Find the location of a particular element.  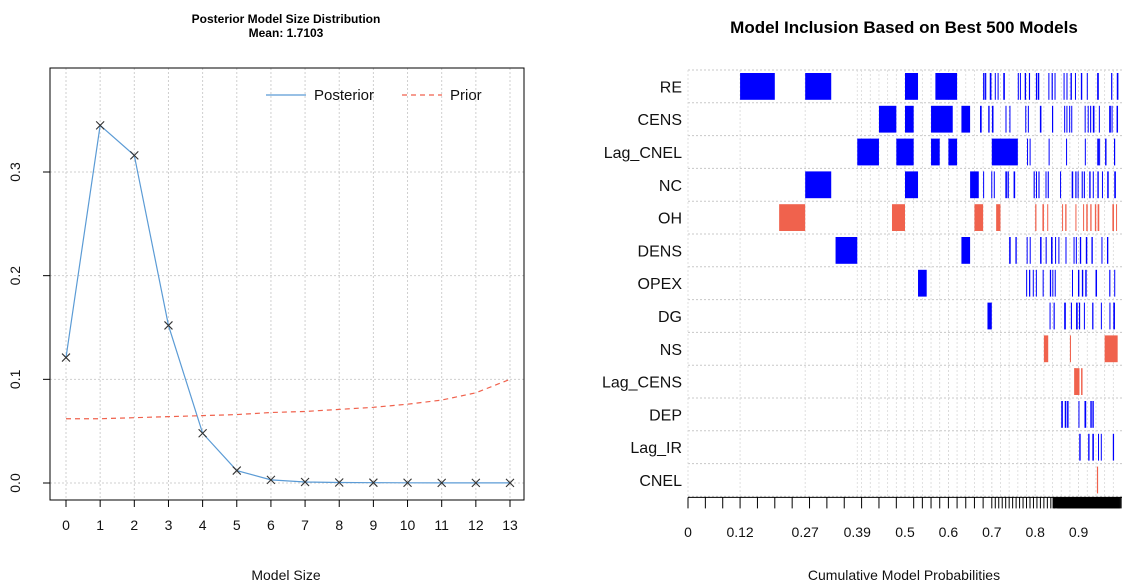

chart1-x-axis: 0 1 2 3 4 5 6 7 8 9 10 11 12 13 is located at coordinates (290, 516).